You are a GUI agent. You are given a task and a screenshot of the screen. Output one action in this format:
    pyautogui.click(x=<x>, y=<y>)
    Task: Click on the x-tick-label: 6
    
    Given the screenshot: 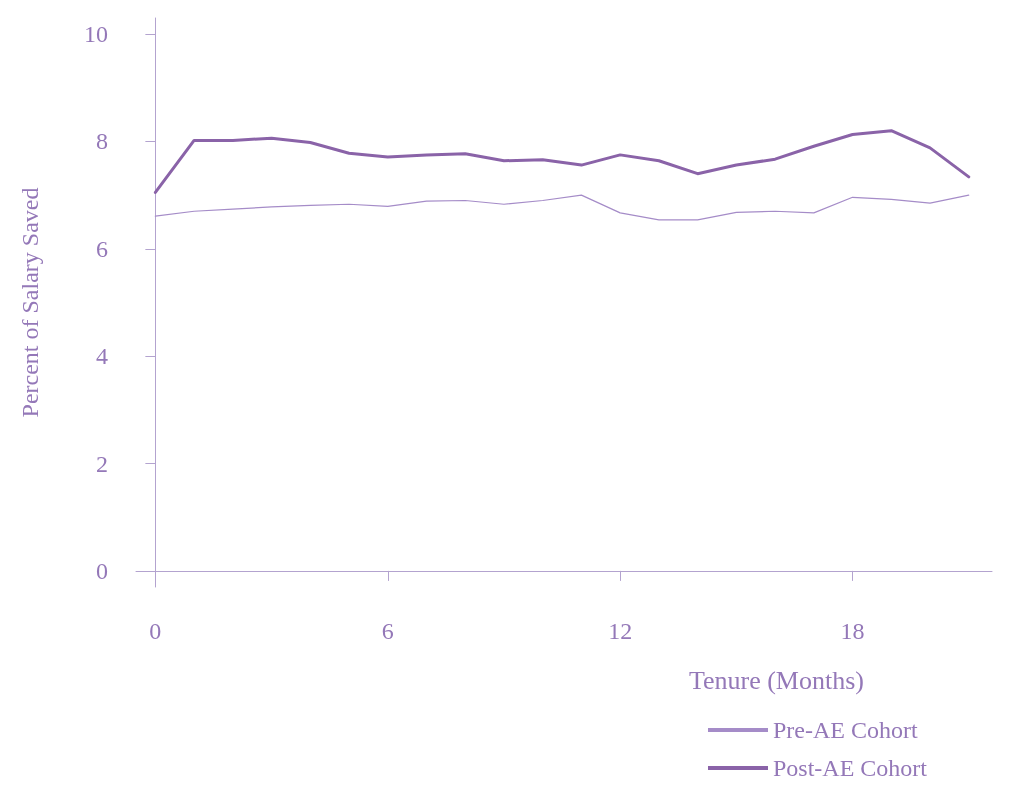 What is the action you would take?
    pyautogui.click(x=387, y=631)
    